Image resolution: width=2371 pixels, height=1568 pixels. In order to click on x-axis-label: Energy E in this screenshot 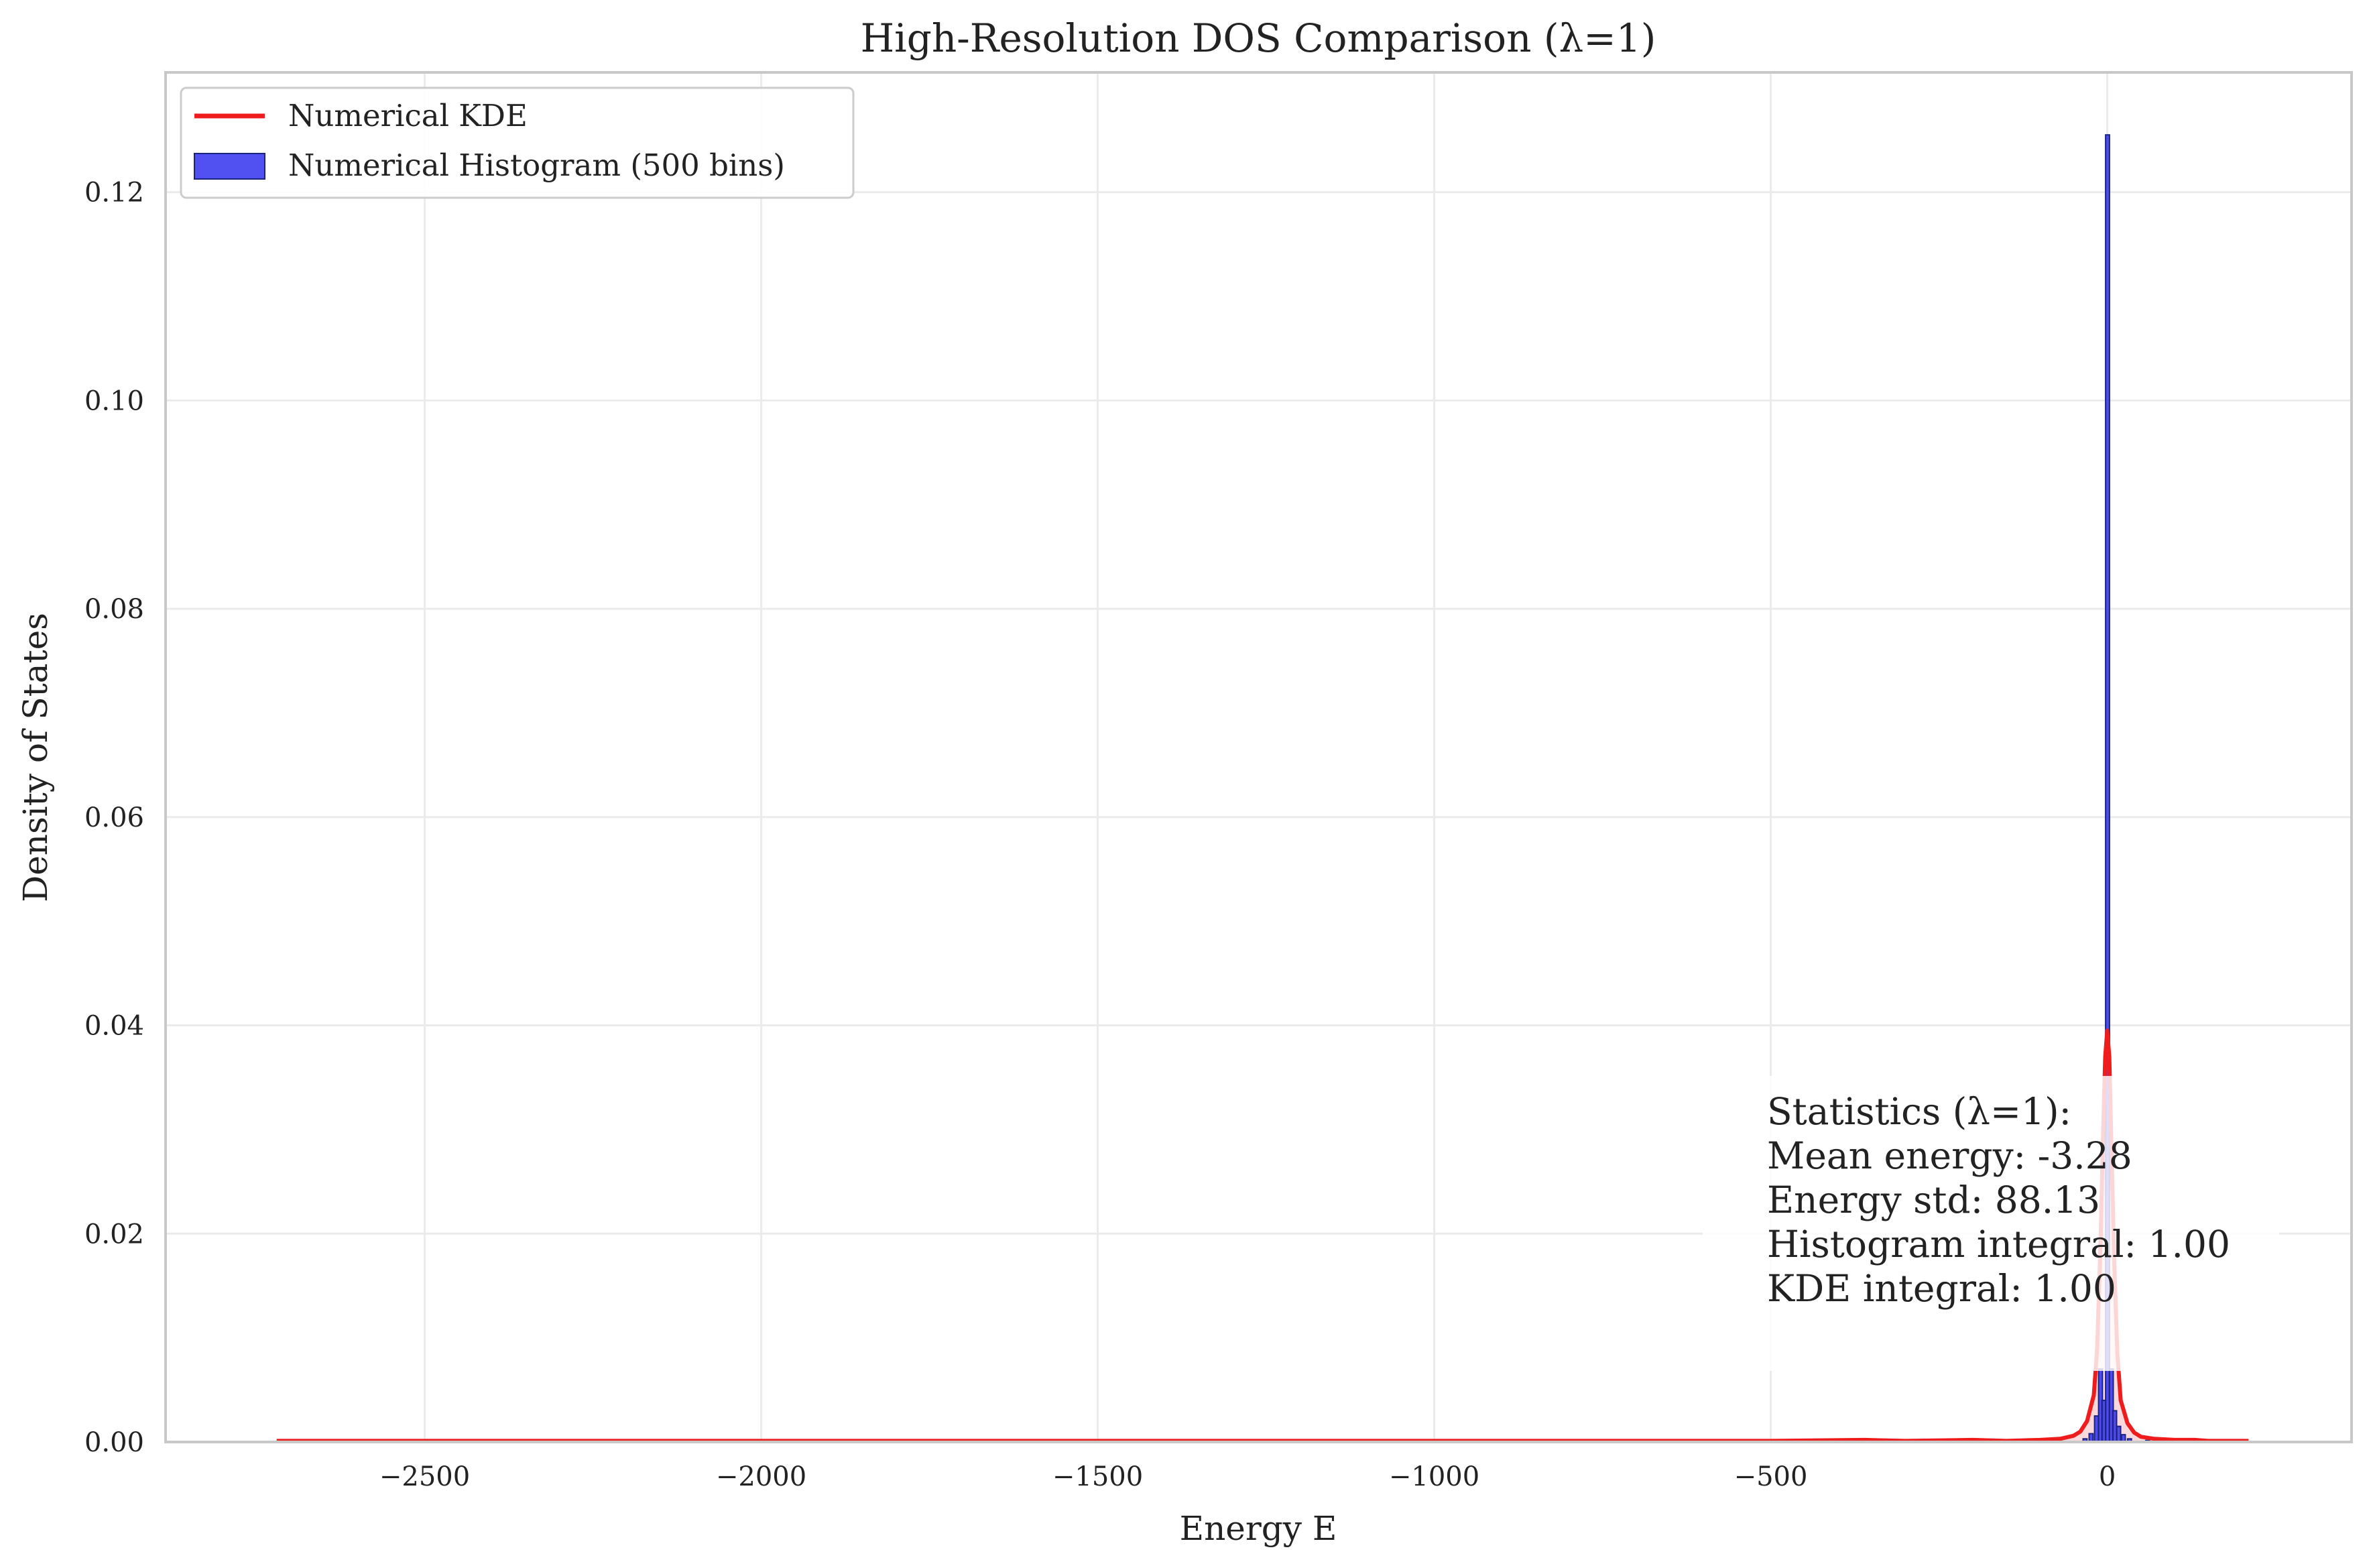, I will do `click(1258, 1529)`.